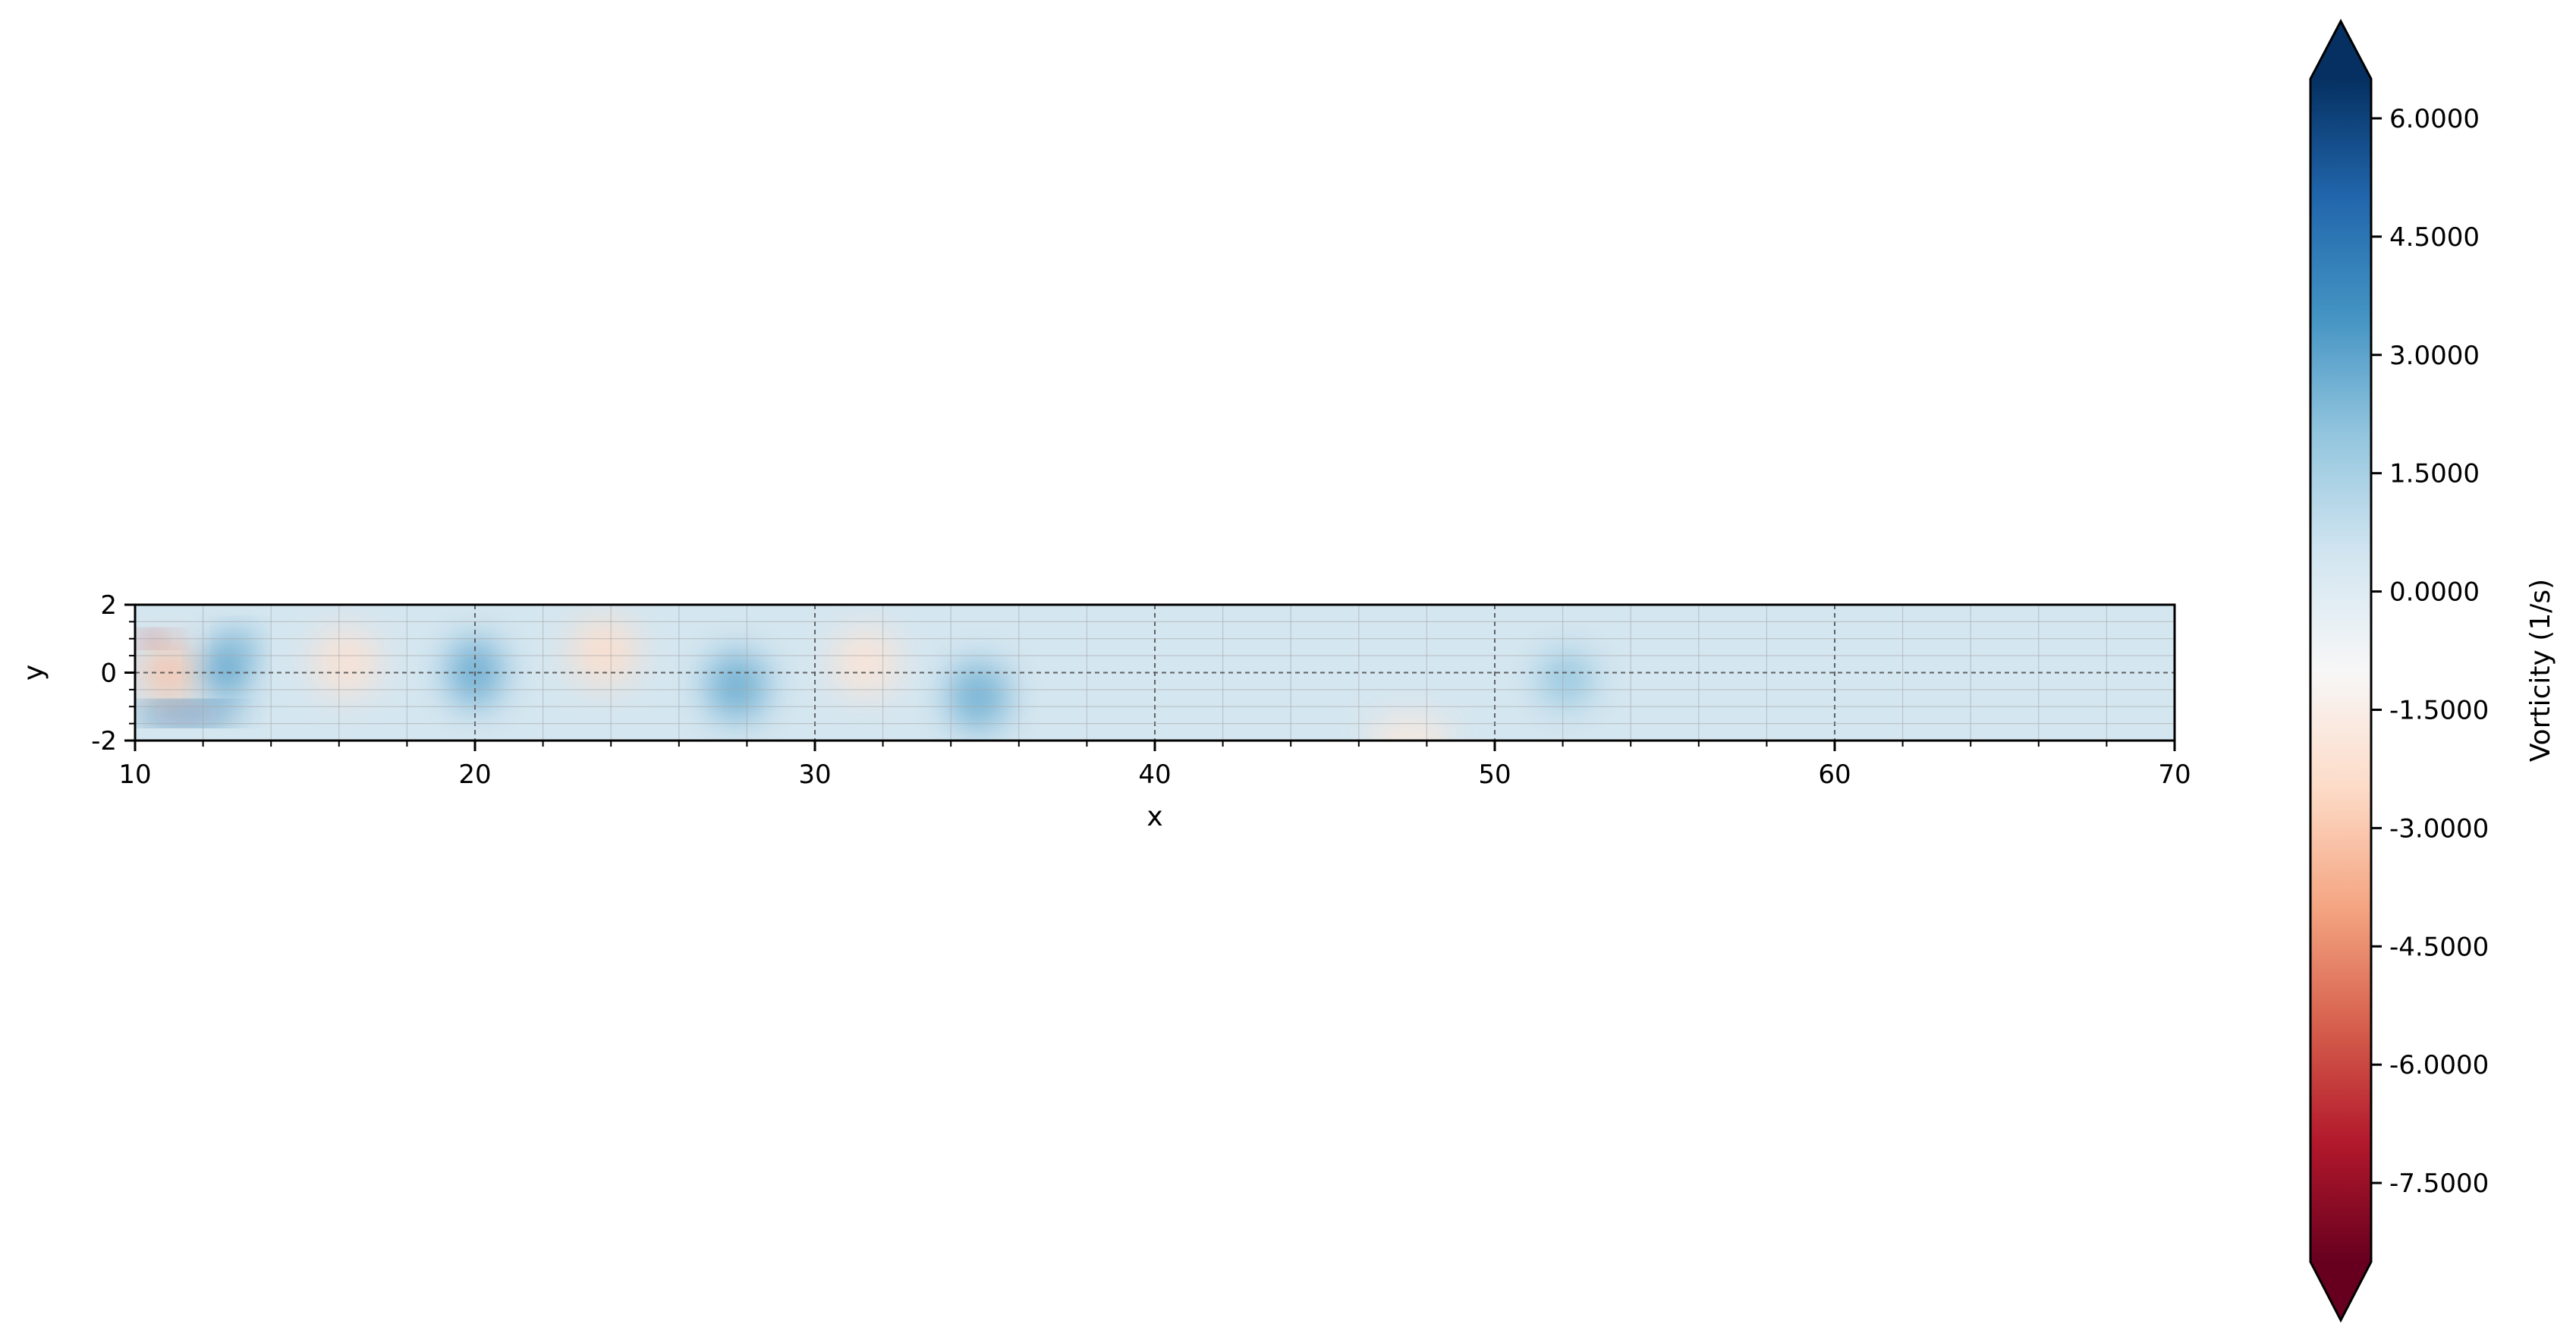 The height and width of the screenshot is (1343, 2576). What do you see at coordinates (2434, 237) in the screenshot?
I see `colorbar-tick-label: 4.5000` at bounding box center [2434, 237].